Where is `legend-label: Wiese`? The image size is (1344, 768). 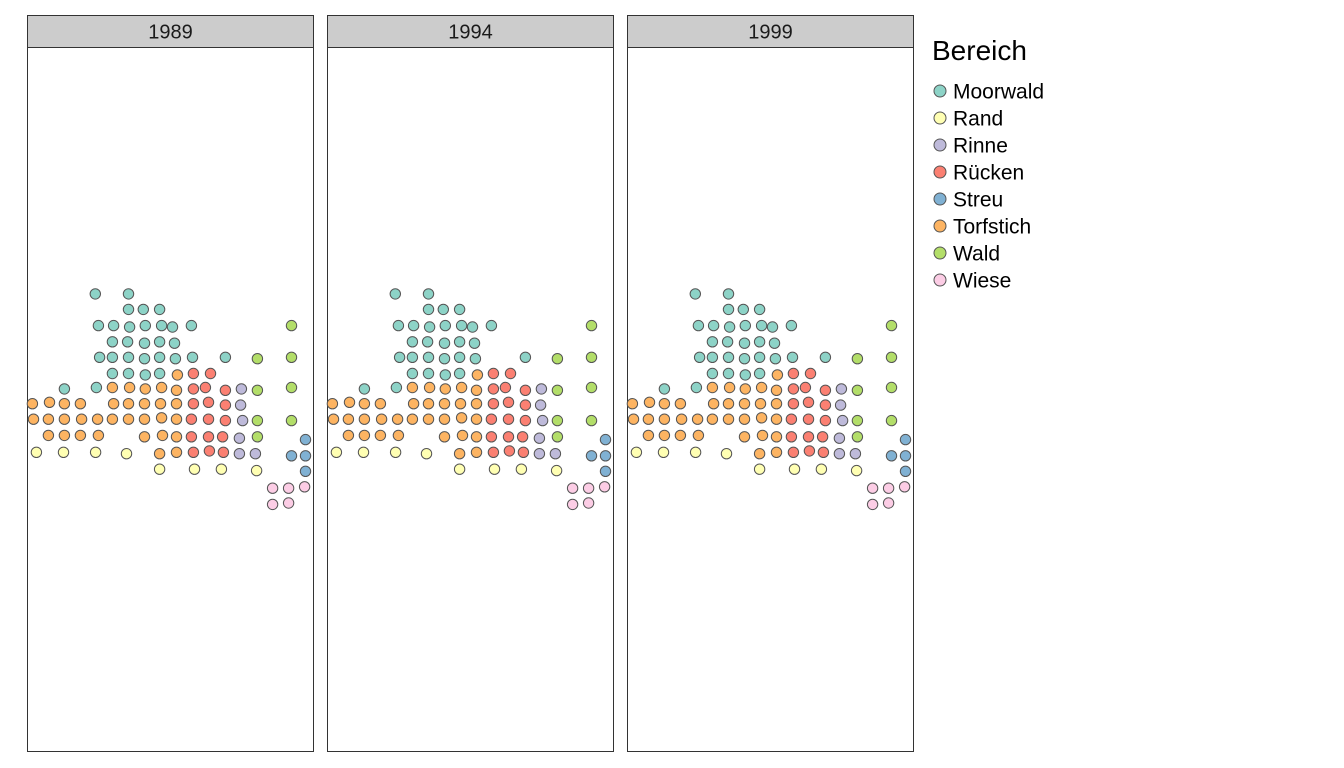
legend-label: Wiese is located at coordinates (982, 281).